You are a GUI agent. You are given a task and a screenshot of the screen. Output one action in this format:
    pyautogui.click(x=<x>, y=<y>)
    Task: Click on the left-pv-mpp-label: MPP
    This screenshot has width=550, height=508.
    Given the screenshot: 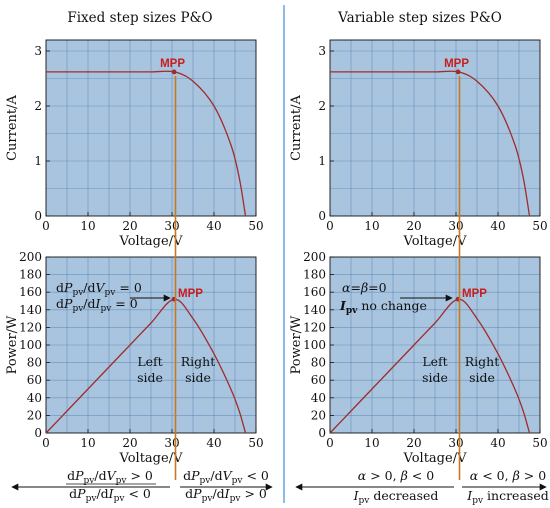 What is the action you would take?
    pyautogui.click(x=190, y=294)
    